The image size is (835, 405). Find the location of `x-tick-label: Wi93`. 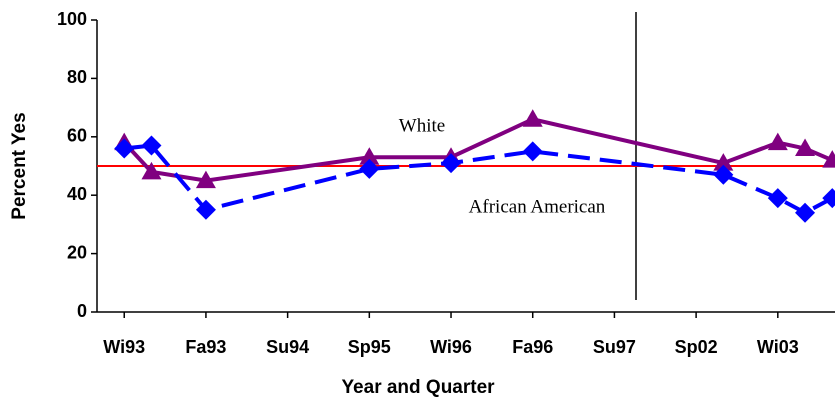

x-tick-label: Wi93 is located at coordinates (124, 347).